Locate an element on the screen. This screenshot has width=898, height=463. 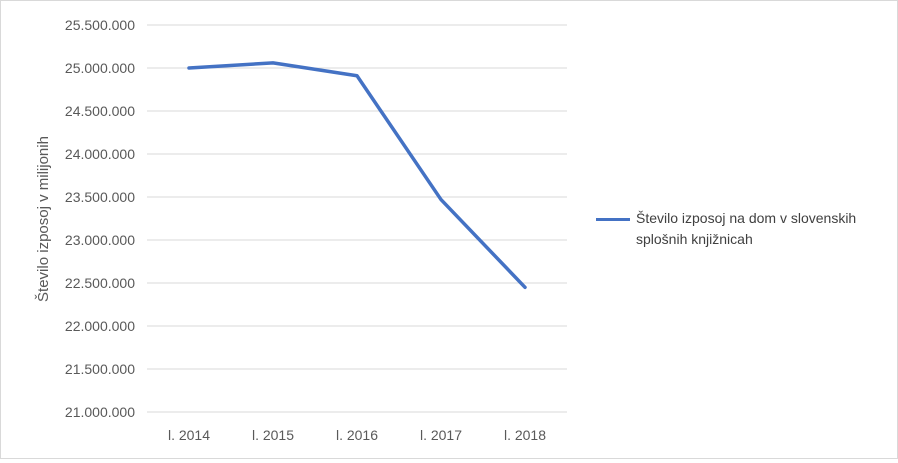
legend-swatch is located at coordinates (613, 219).